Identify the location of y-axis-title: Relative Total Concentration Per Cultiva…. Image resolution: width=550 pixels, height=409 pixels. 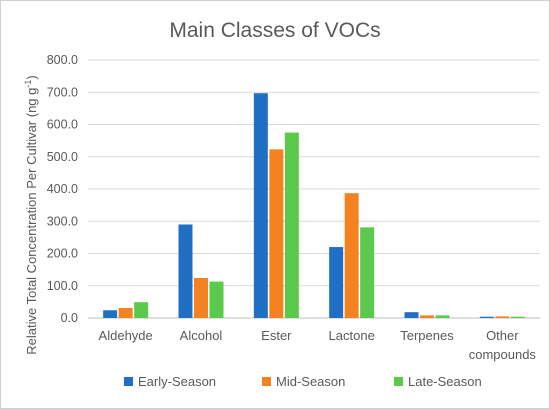
(31, 214).